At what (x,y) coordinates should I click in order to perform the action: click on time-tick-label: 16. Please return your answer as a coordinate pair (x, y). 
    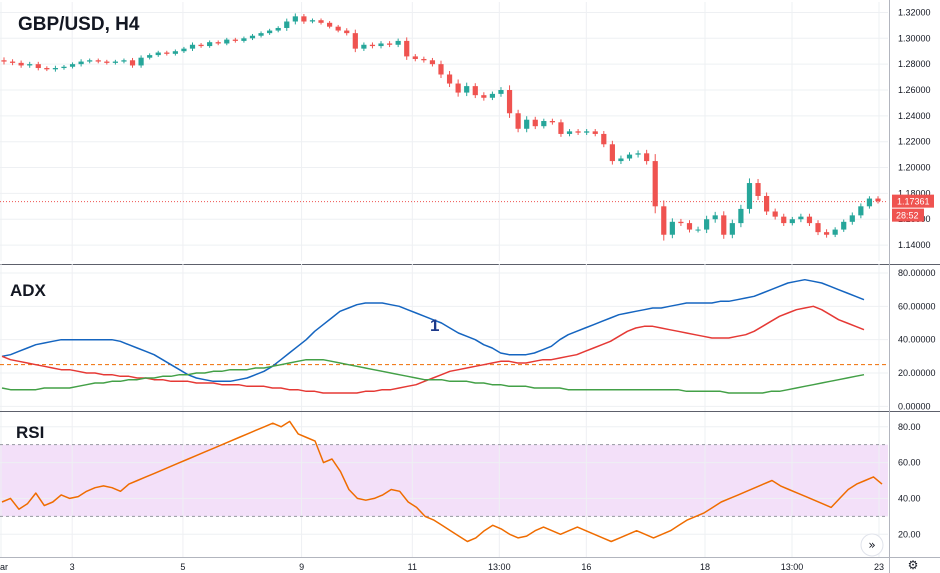
    Looking at the image, I should click on (586, 567).